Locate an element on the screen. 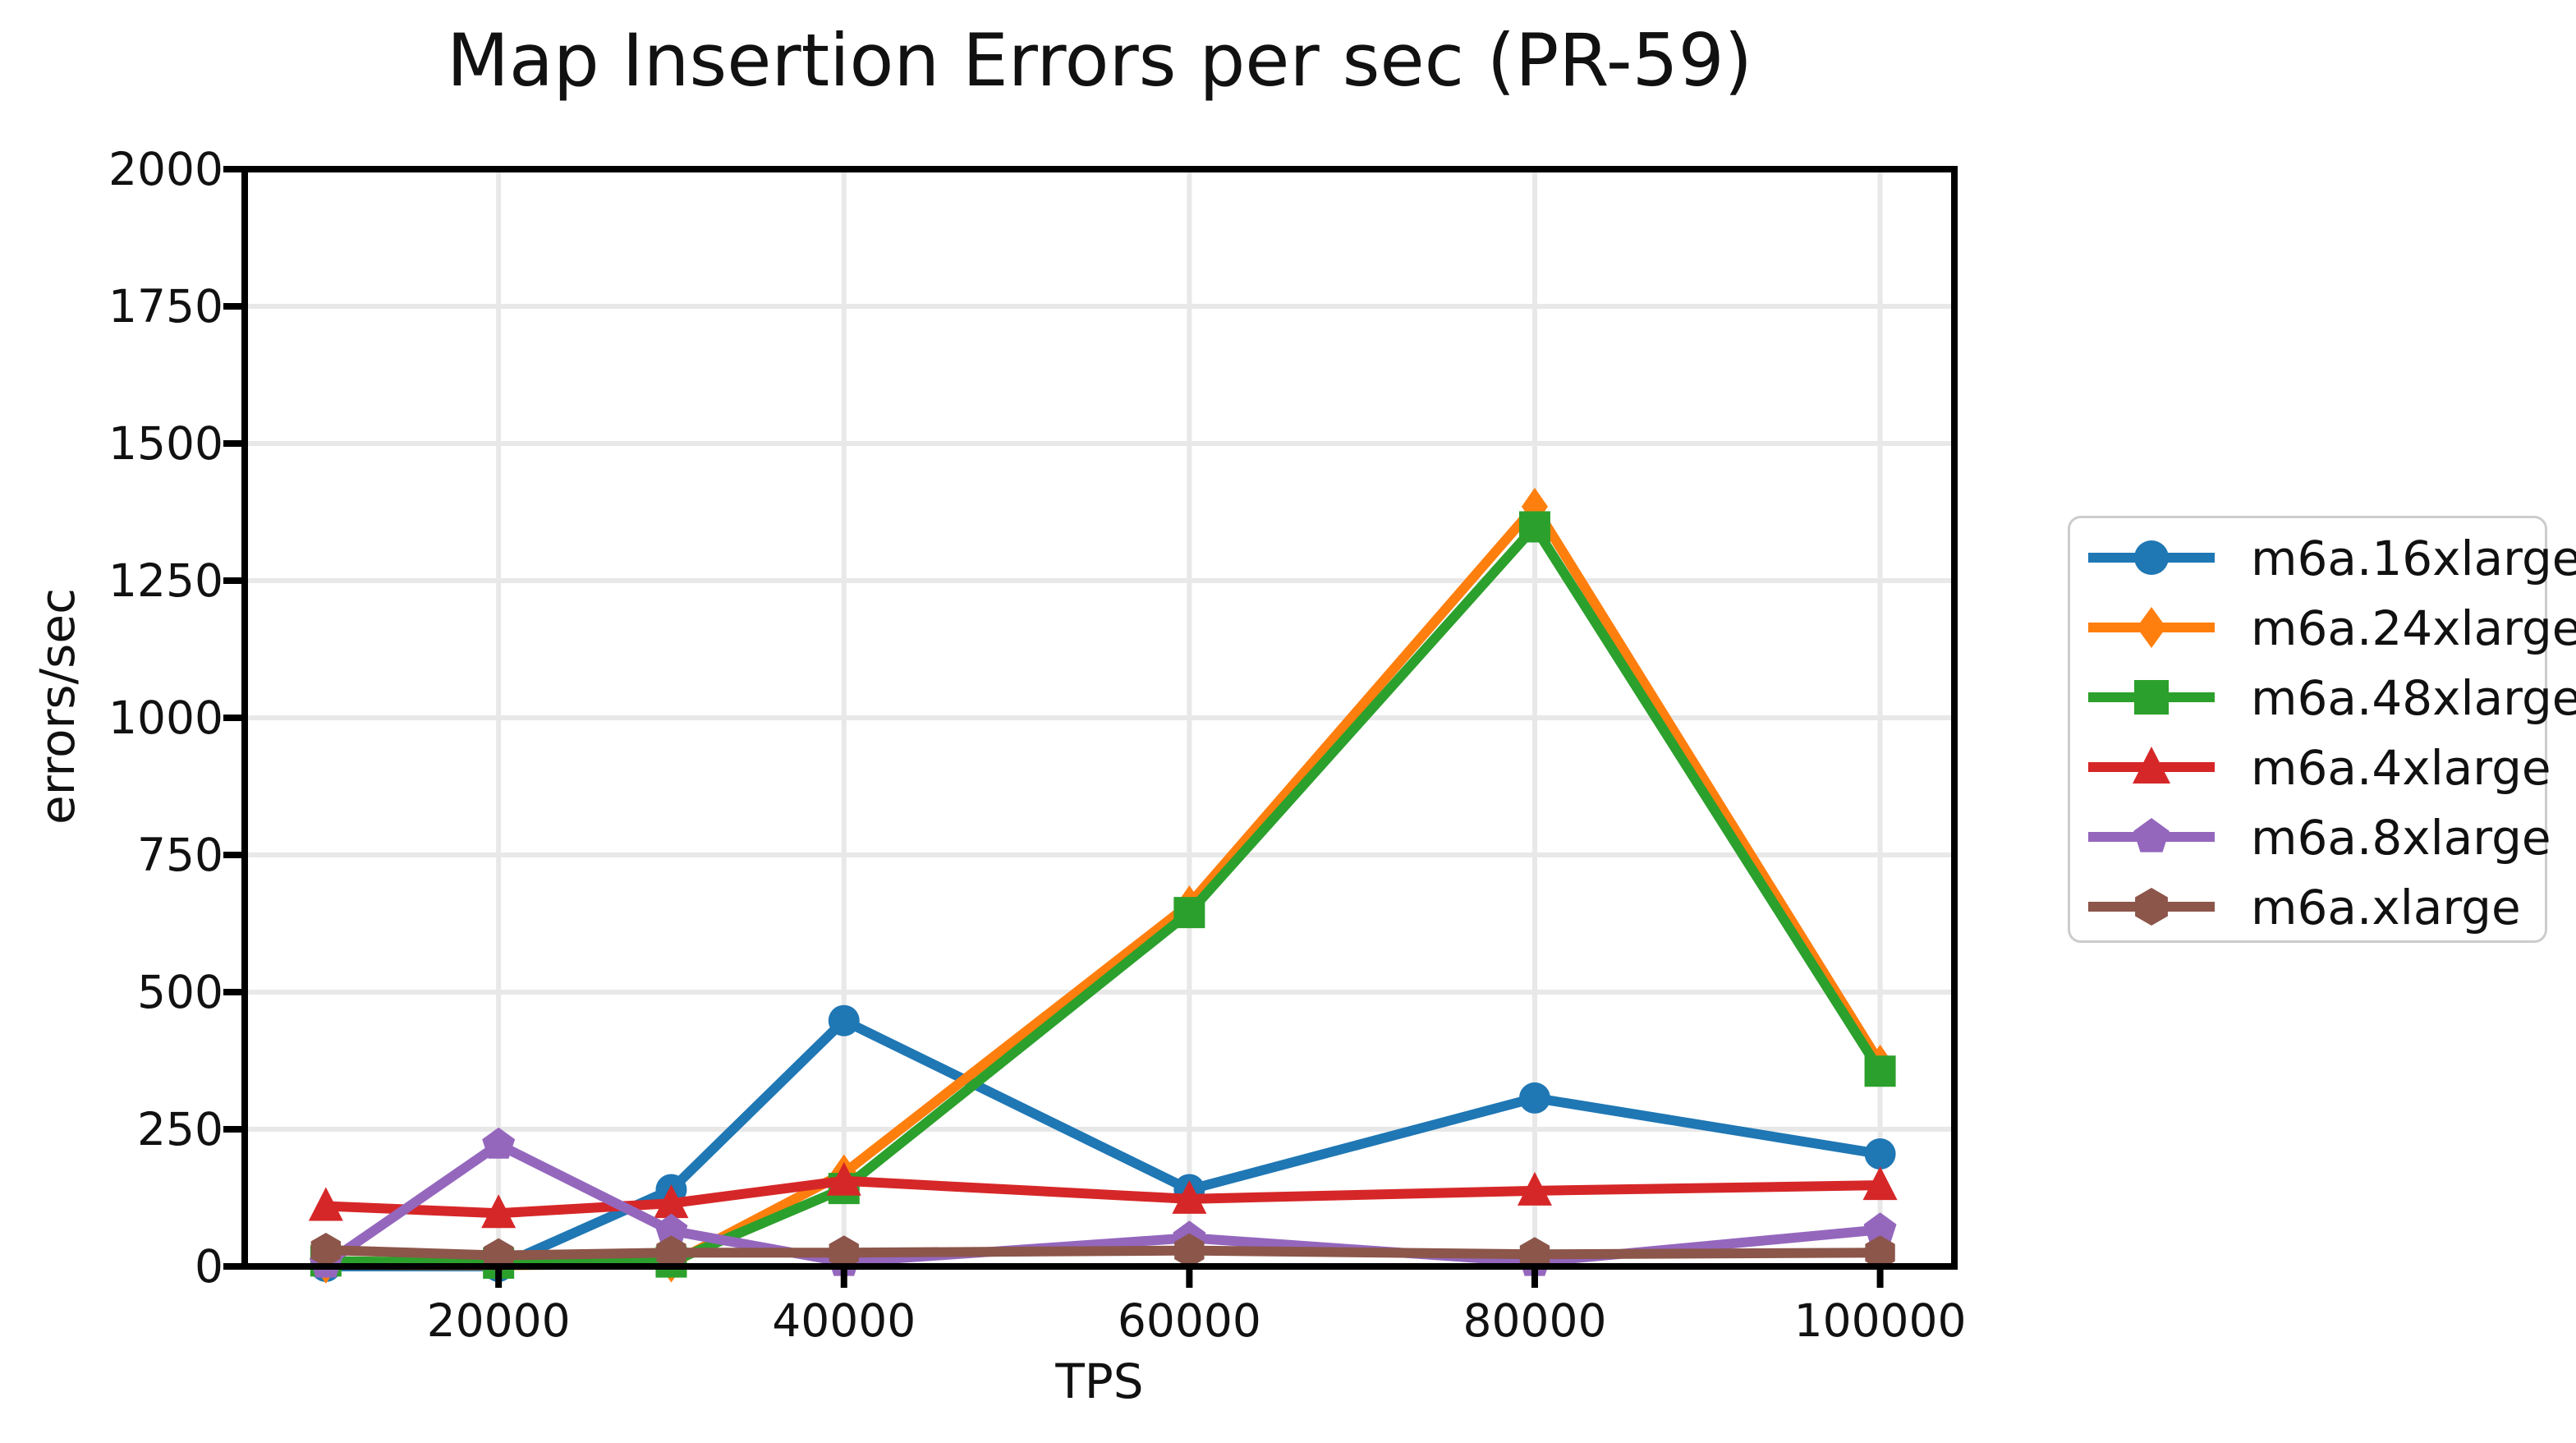 This screenshot has height=1443, width=2576. circle-marker-icon is located at coordinates (2151, 557).